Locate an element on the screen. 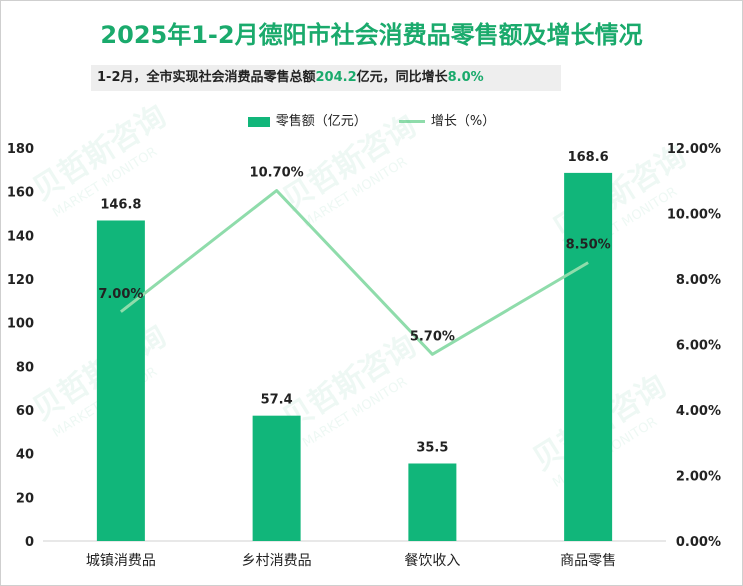 The height and width of the screenshot is (586, 743). subtitle-amount: 204.2 is located at coordinates (336, 77).